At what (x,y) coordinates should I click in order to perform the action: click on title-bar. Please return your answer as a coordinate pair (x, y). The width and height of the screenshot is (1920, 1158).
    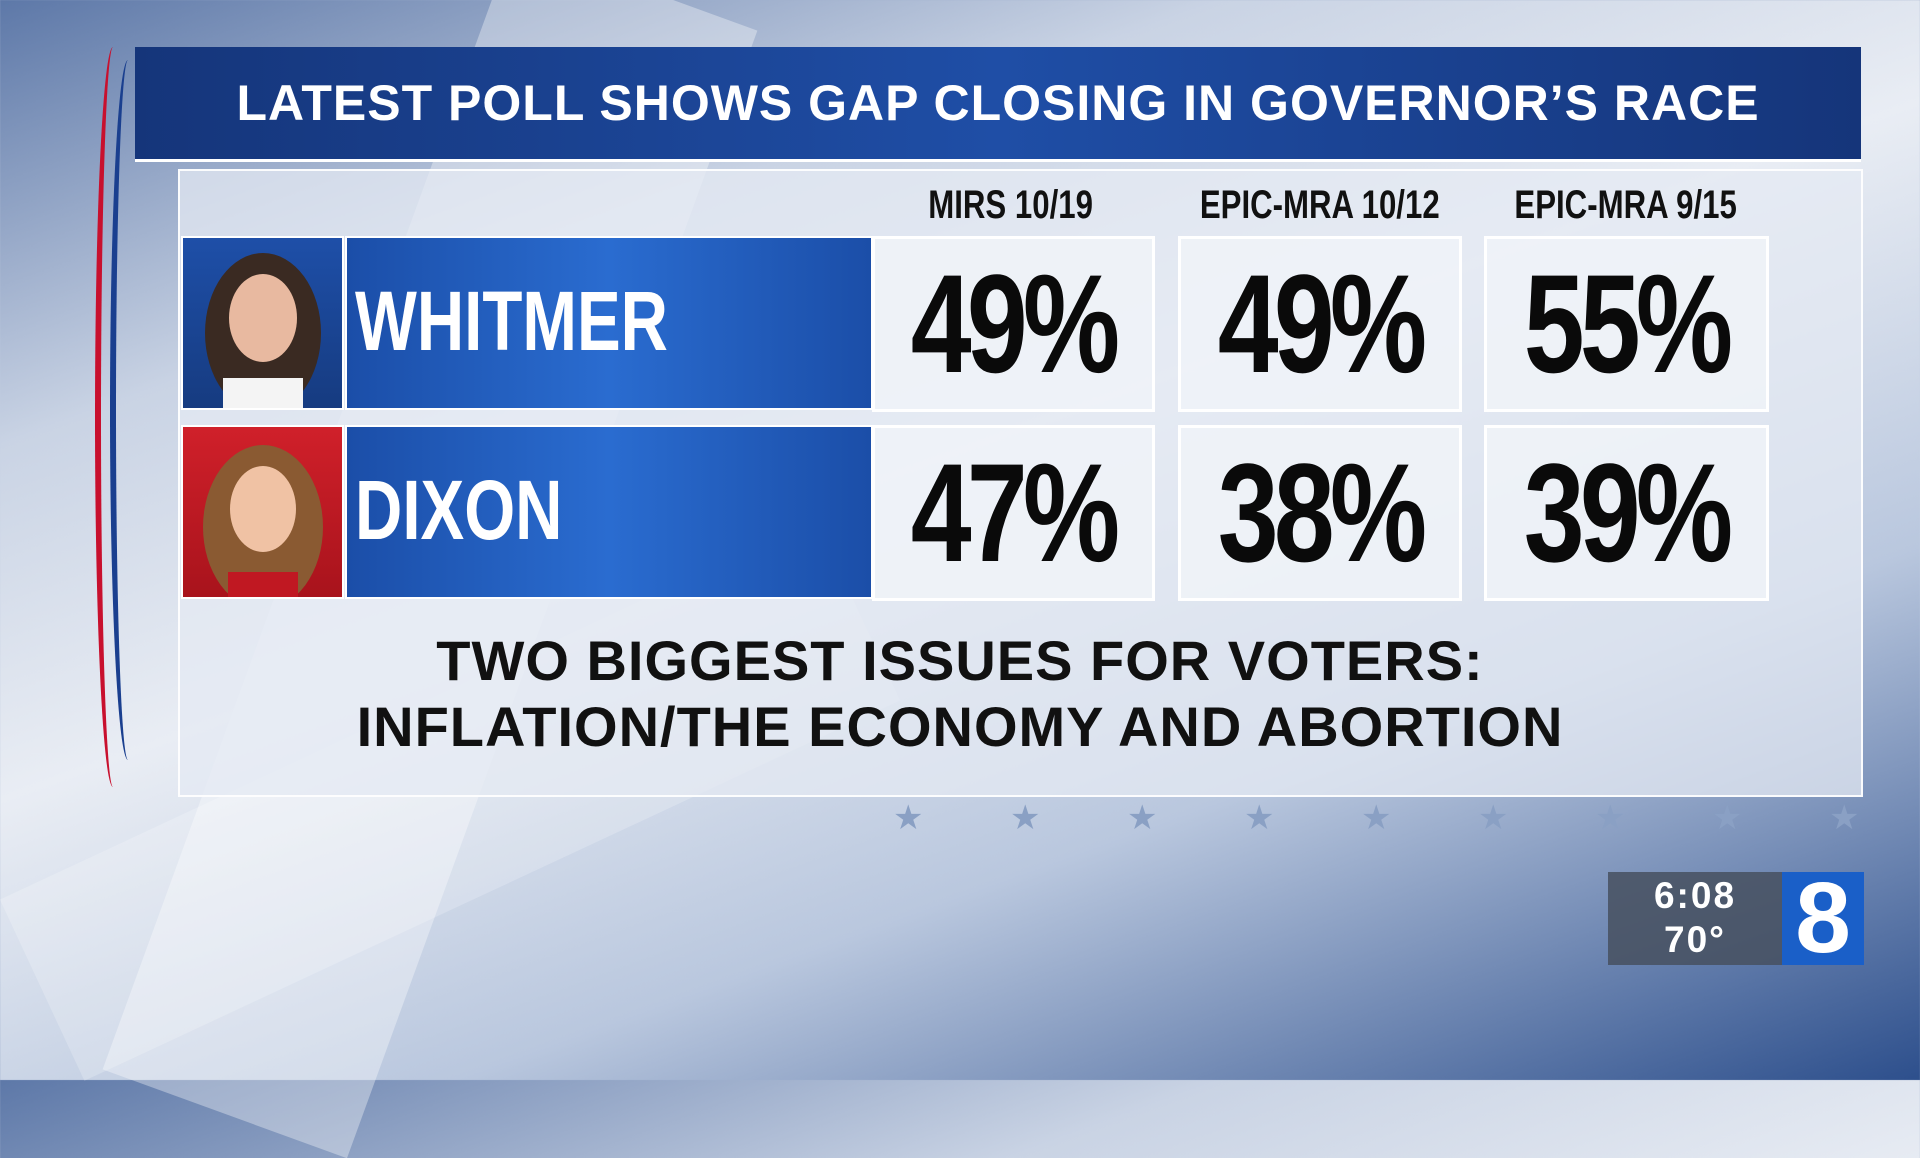
    Looking at the image, I should click on (998, 104).